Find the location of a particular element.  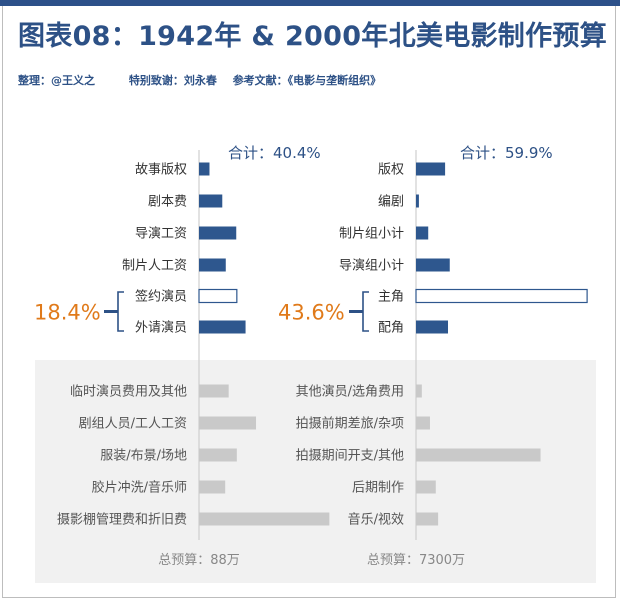

y1942-sum-label: 合计：40.4% is located at coordinates (274, 153).